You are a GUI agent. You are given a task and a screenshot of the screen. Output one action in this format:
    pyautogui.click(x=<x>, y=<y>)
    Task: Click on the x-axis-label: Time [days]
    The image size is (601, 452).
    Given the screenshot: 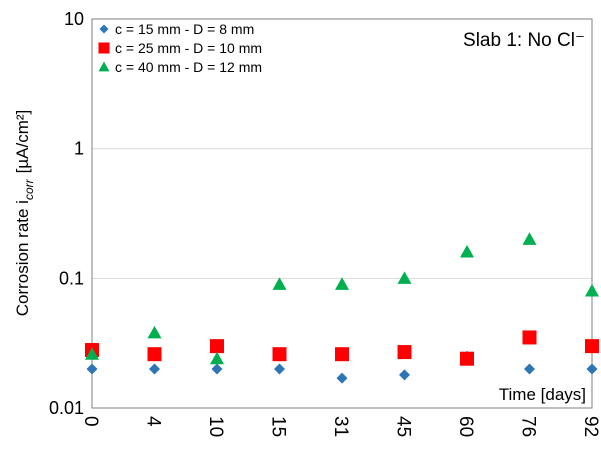 What is the action you would take?
    pyautogui.click(x=542, y=394)
    